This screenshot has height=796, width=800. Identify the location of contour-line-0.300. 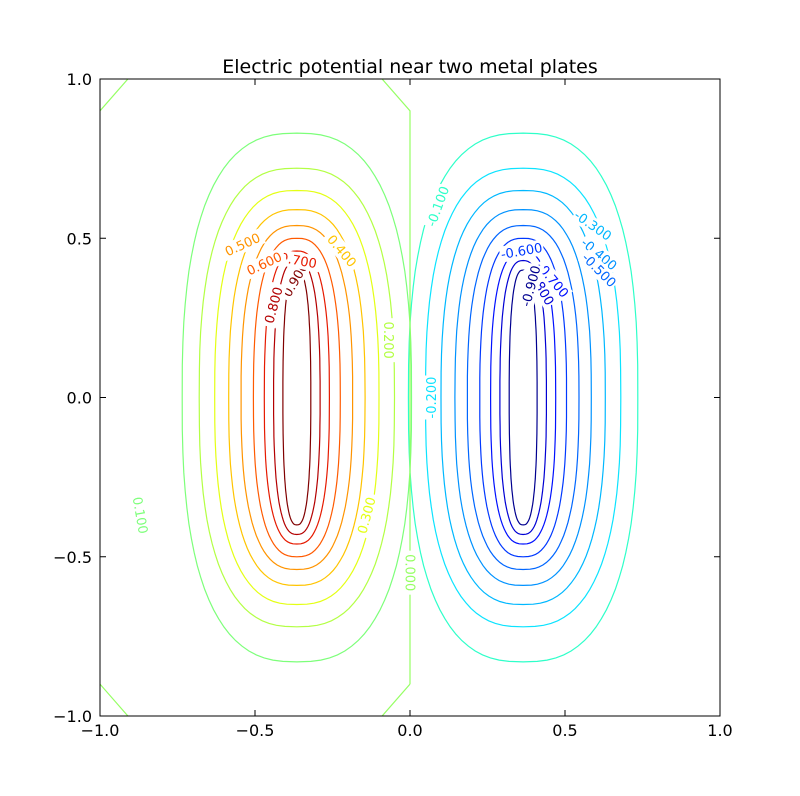
(297, 397).